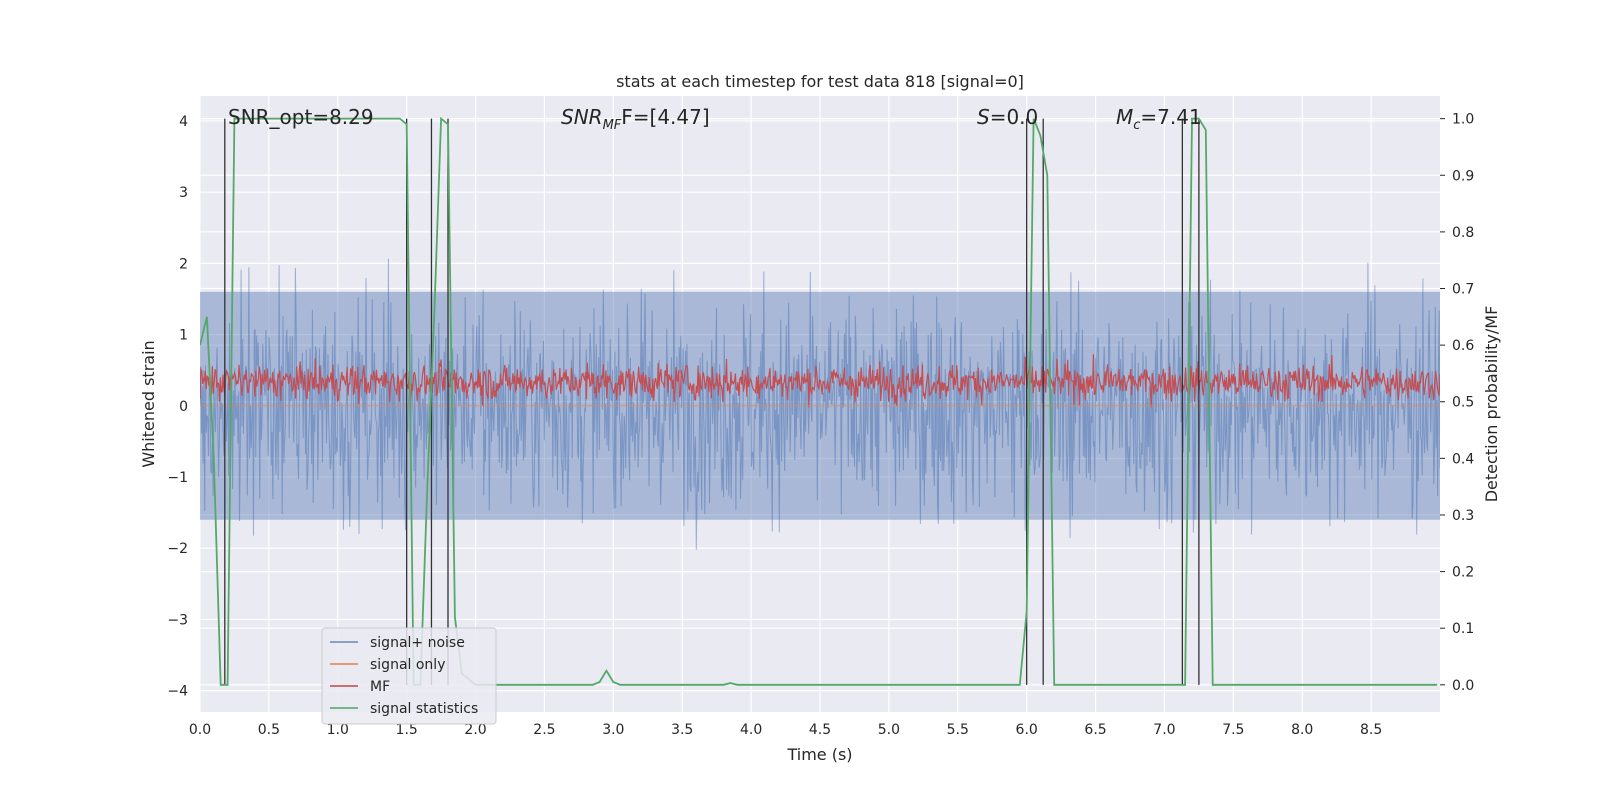  Describe the element at coordinates (200, 730) in the screenshot. I see `x-tick-label: 0.0` at that location.